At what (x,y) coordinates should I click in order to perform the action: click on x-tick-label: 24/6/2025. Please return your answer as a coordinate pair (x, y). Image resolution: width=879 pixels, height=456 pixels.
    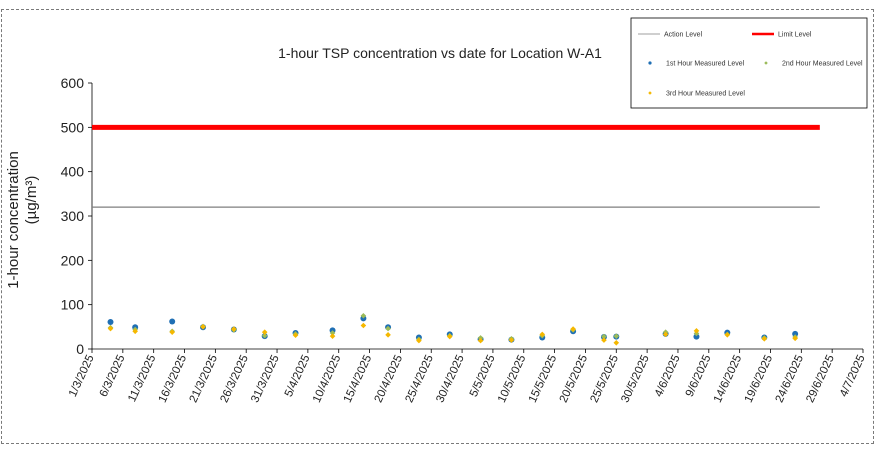
    Looking at the image, I should click on (790, 378).